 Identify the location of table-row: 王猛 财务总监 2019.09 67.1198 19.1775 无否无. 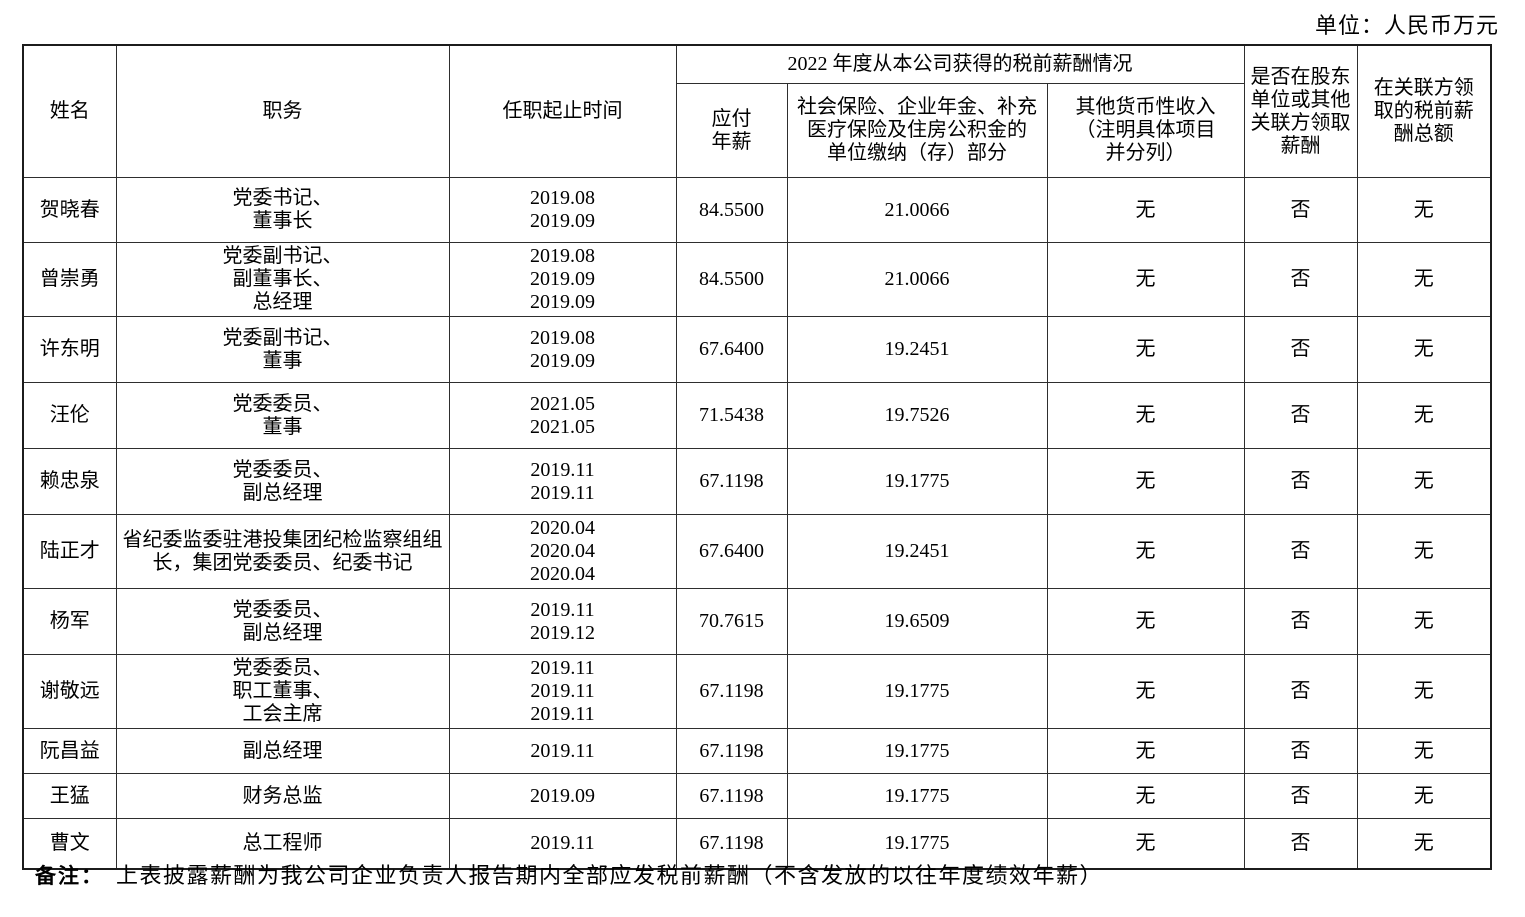
(757, 796).